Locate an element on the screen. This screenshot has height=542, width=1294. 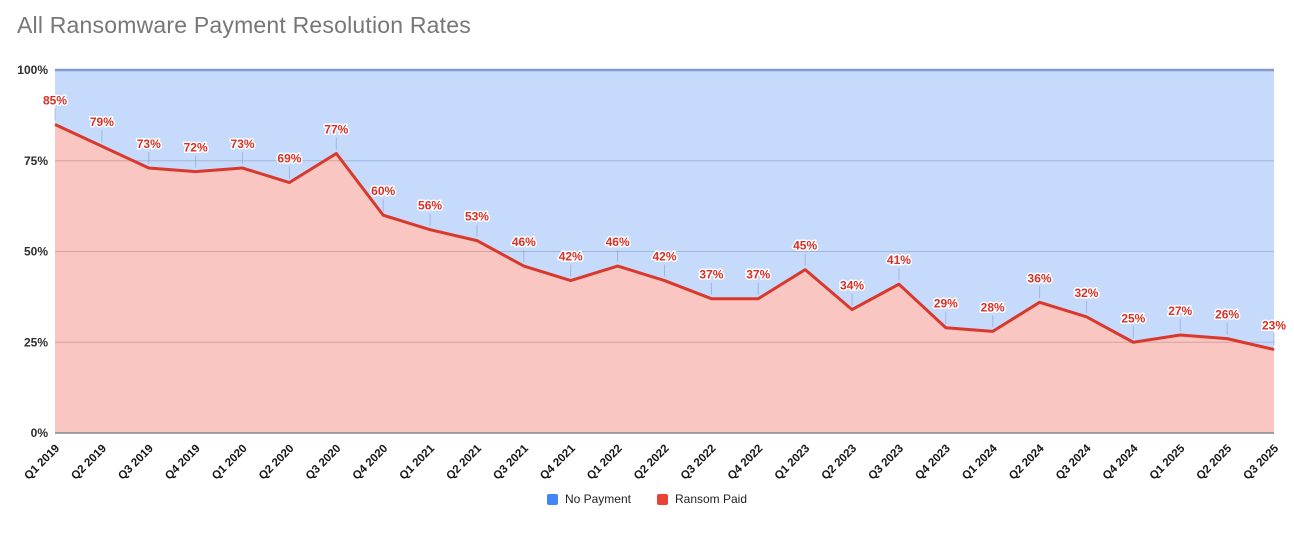
x-axis-tick-label: Q3 2025 is located at coordinates (1261, 462).